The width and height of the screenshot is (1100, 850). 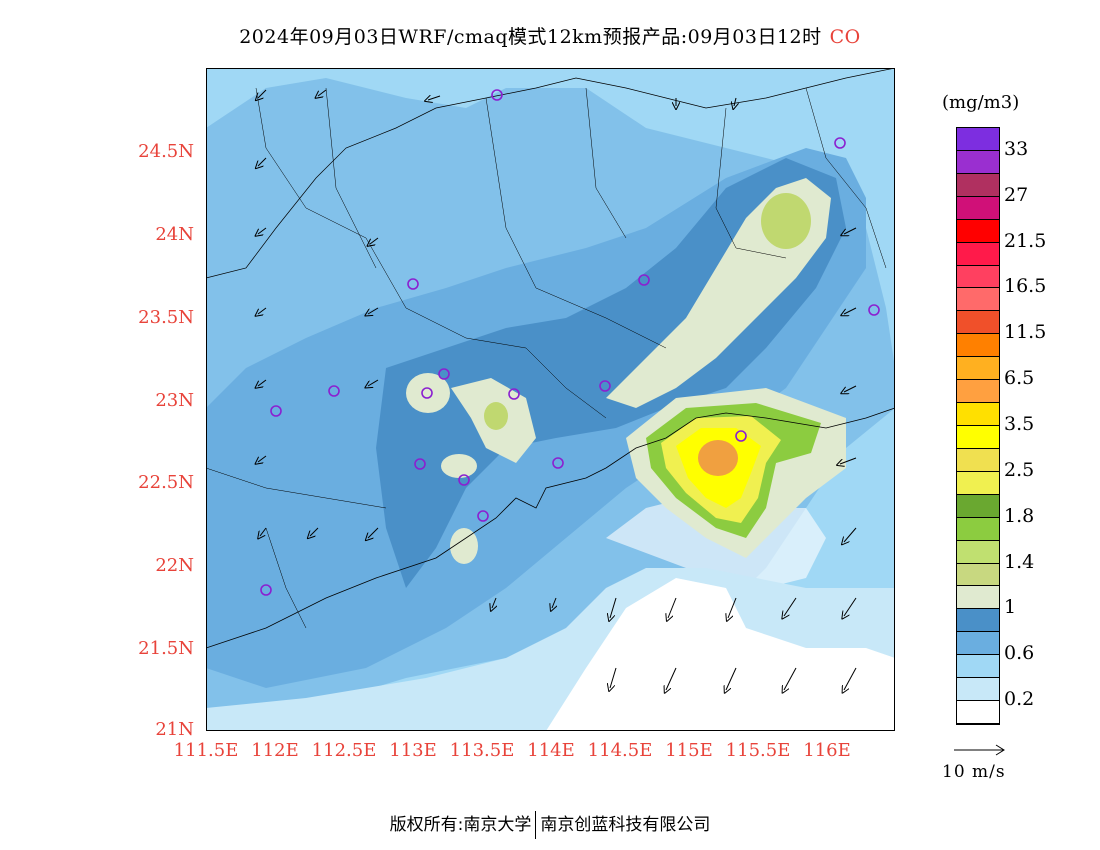 I want to click on colorbar-label: 33, so click(x=1016, y=148).